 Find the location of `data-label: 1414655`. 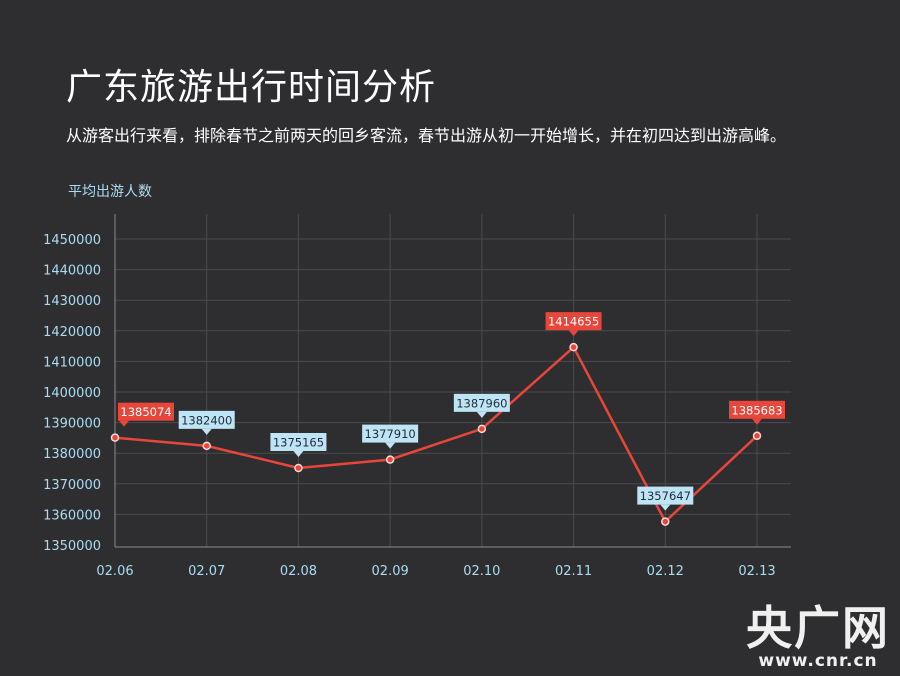

data-label: 1414655 is located at coordinates (573, 322).